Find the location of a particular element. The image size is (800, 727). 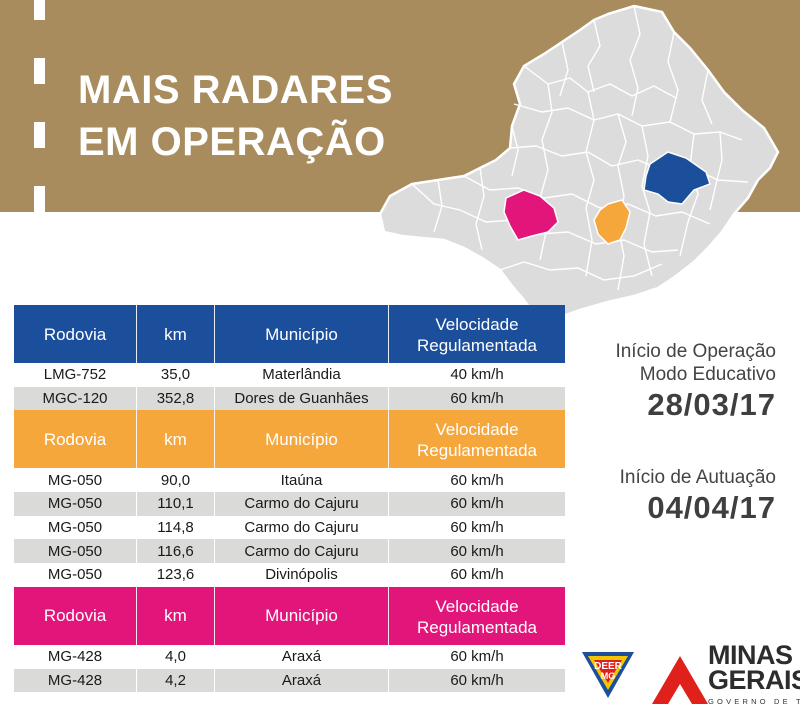

operation-start-label: Início de Operação is located at coordinates (695, 351).